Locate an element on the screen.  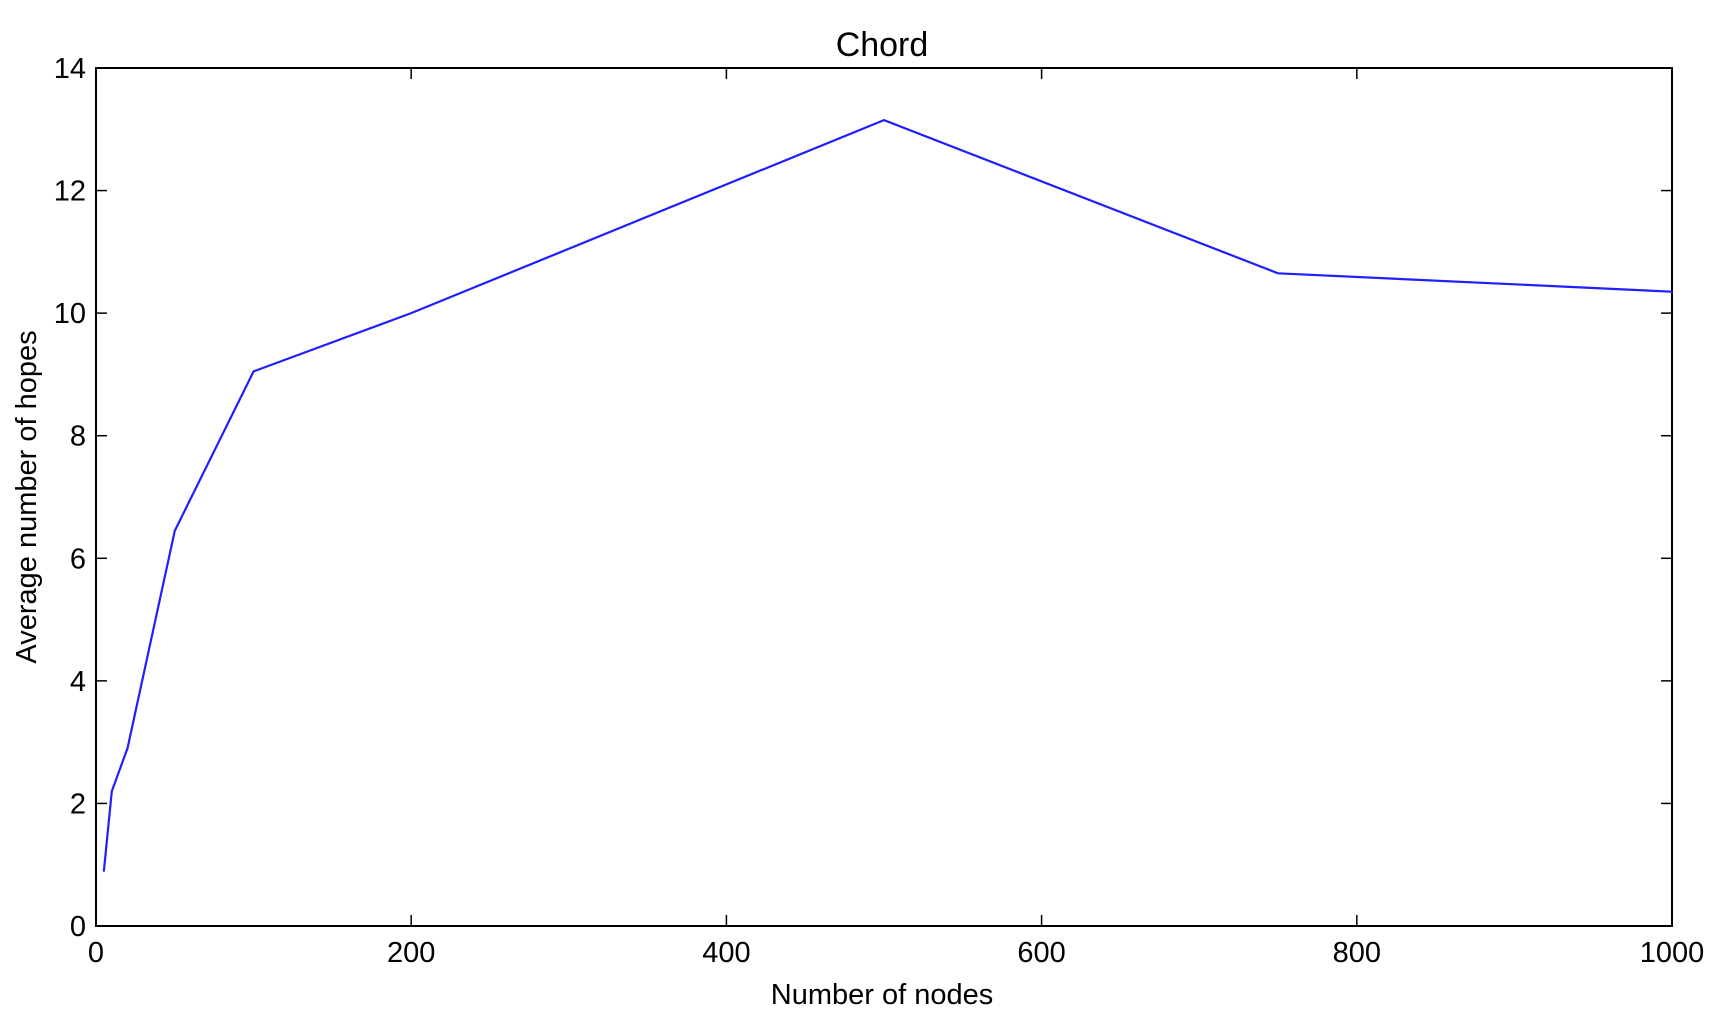
y-tick-label: 8 is located at coordinates (78, 437).